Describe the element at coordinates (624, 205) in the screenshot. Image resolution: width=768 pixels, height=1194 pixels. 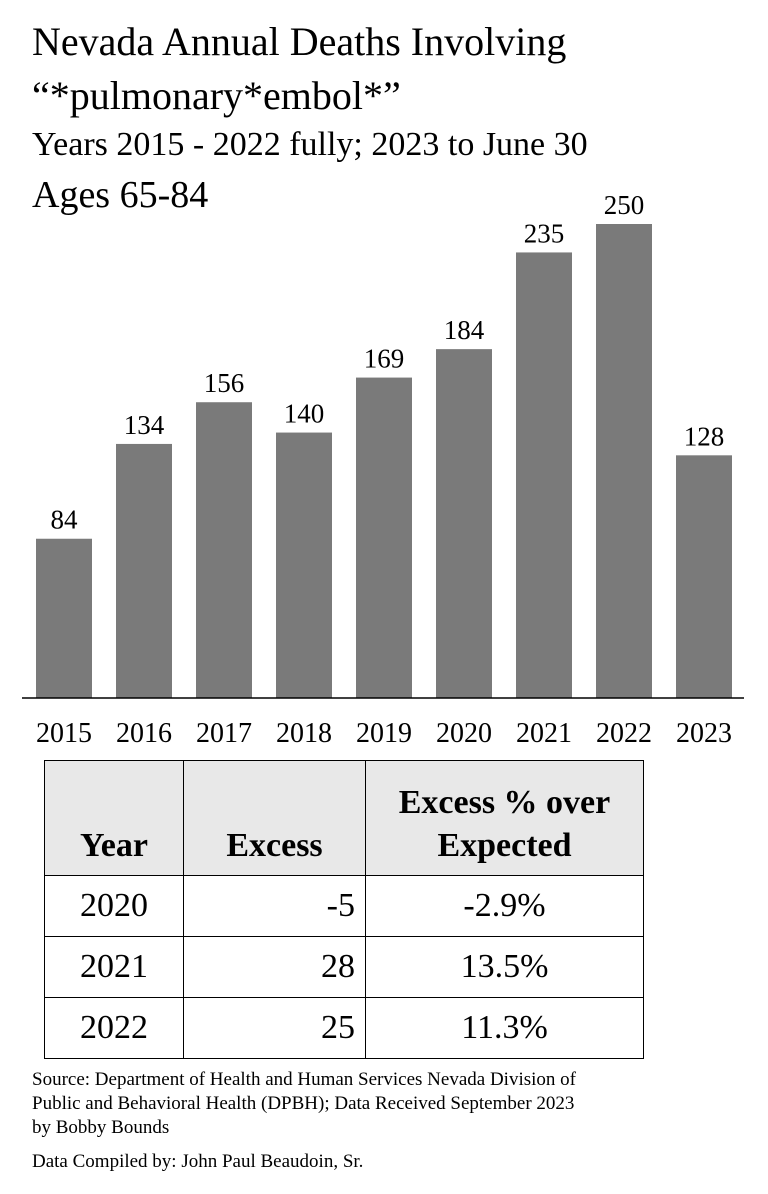
I see `value-label-2022: 250` at that location.